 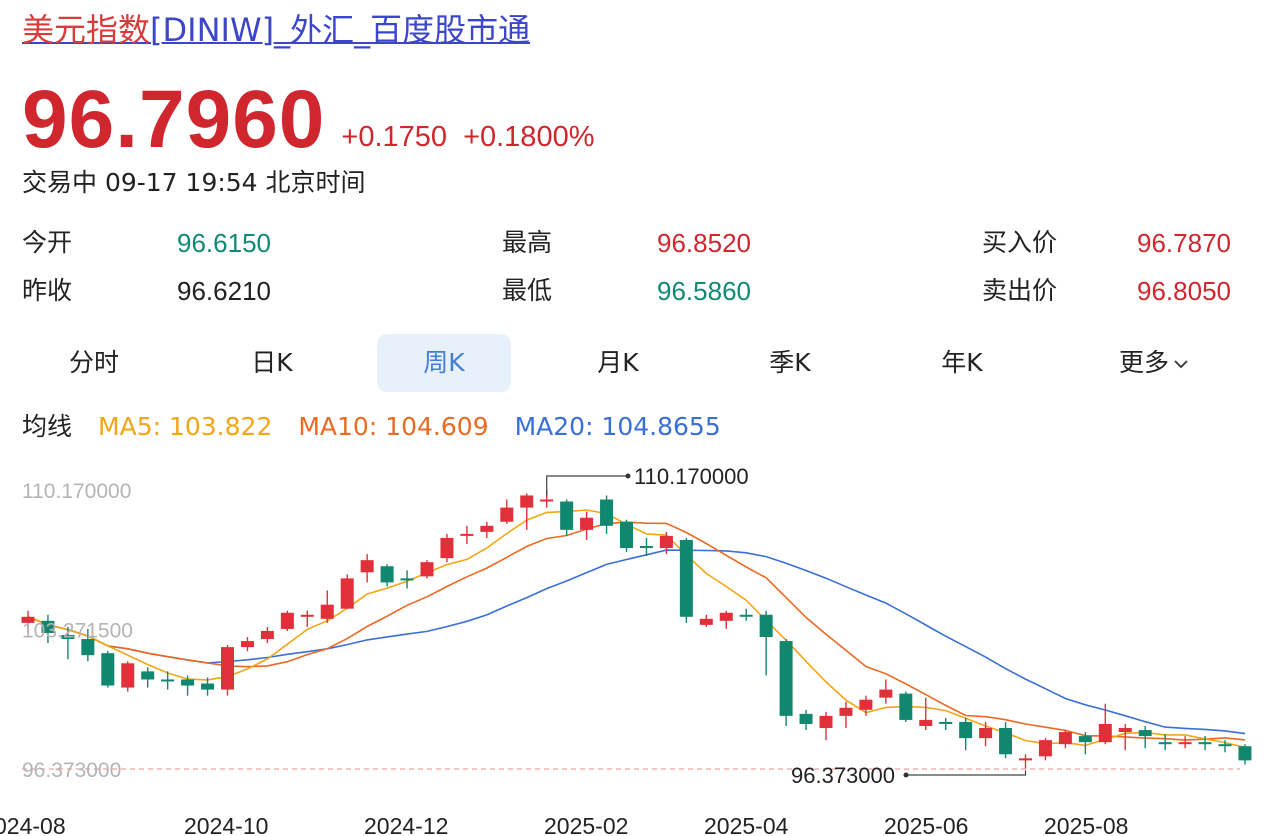 I want to click on max-value-label: 110.170000, so click(x=691, y=476).